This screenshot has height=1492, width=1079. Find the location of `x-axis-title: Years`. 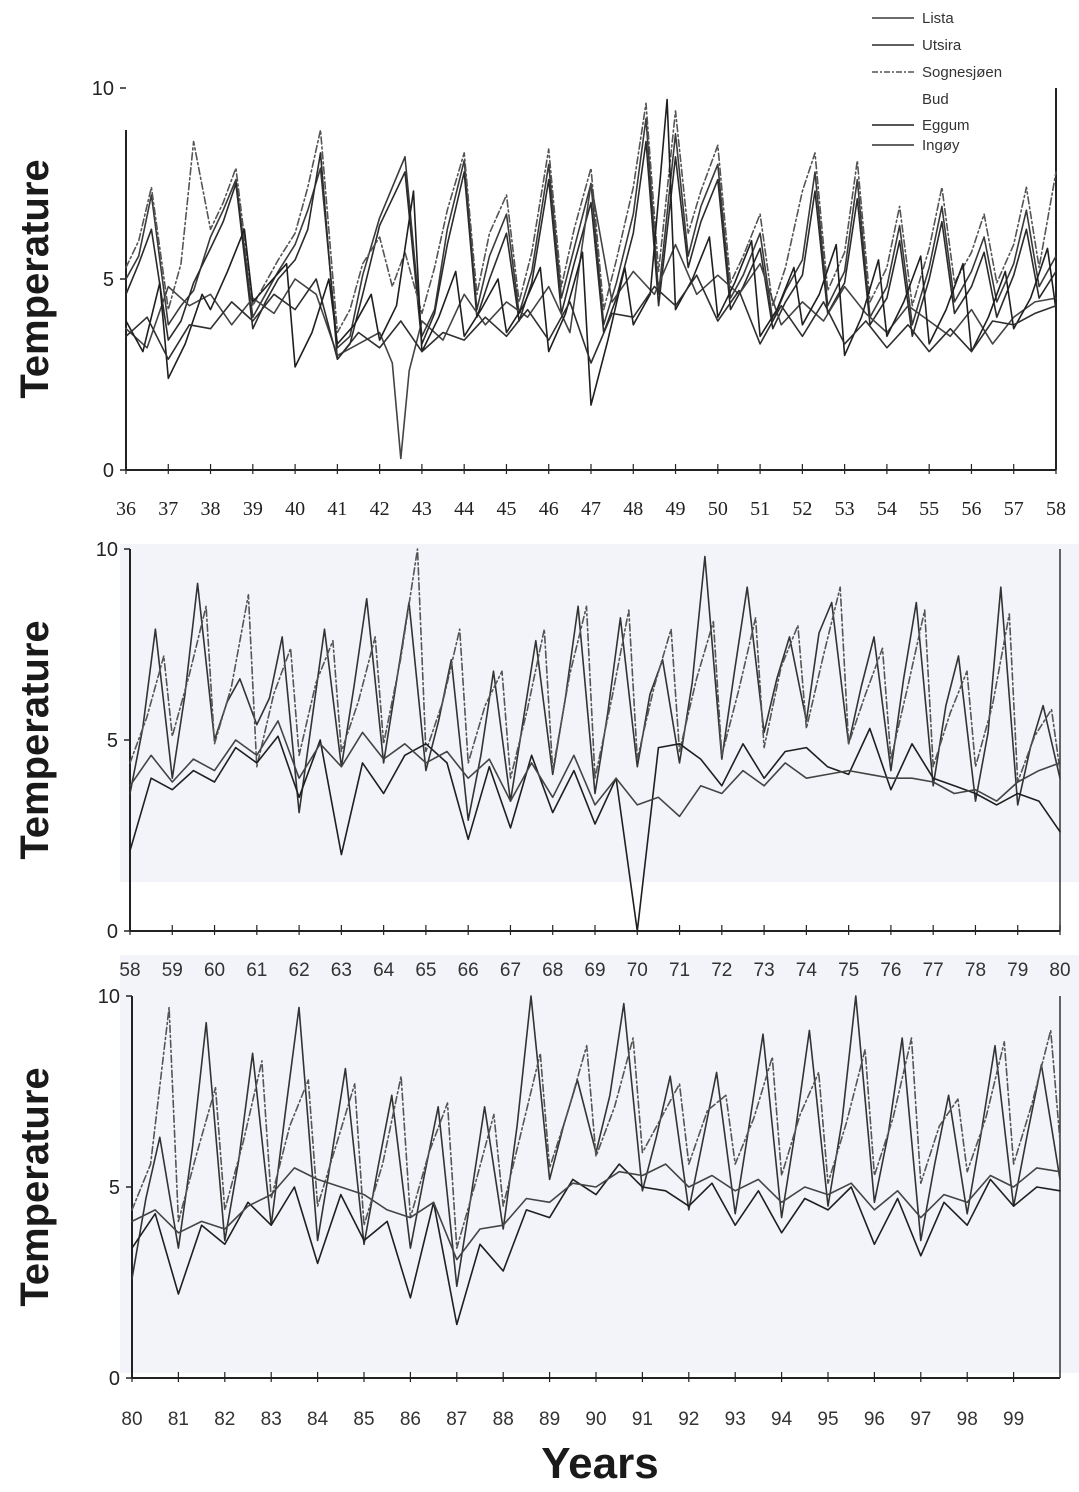

x-axis-title: Years is located at coordinates (599, 1463).